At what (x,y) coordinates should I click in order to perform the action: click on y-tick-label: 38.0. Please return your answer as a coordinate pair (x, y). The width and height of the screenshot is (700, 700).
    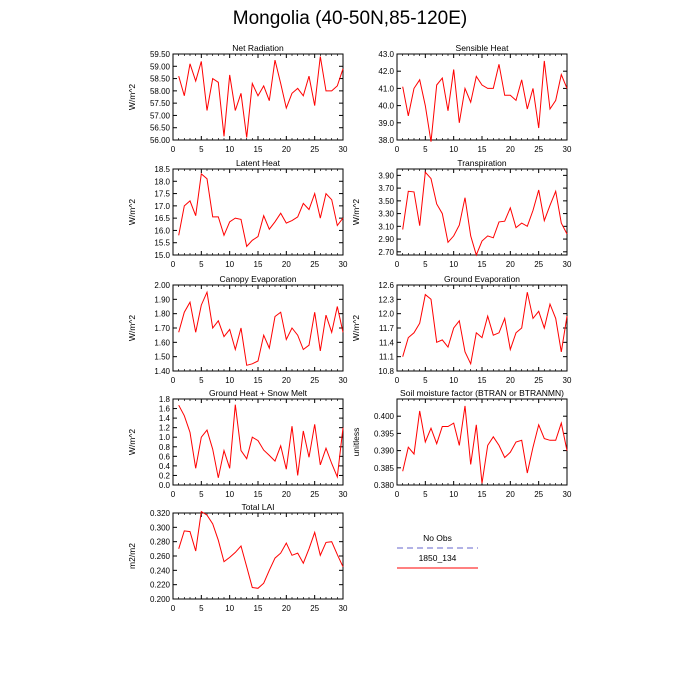
    Looking at the image, I should click on (386, 140).